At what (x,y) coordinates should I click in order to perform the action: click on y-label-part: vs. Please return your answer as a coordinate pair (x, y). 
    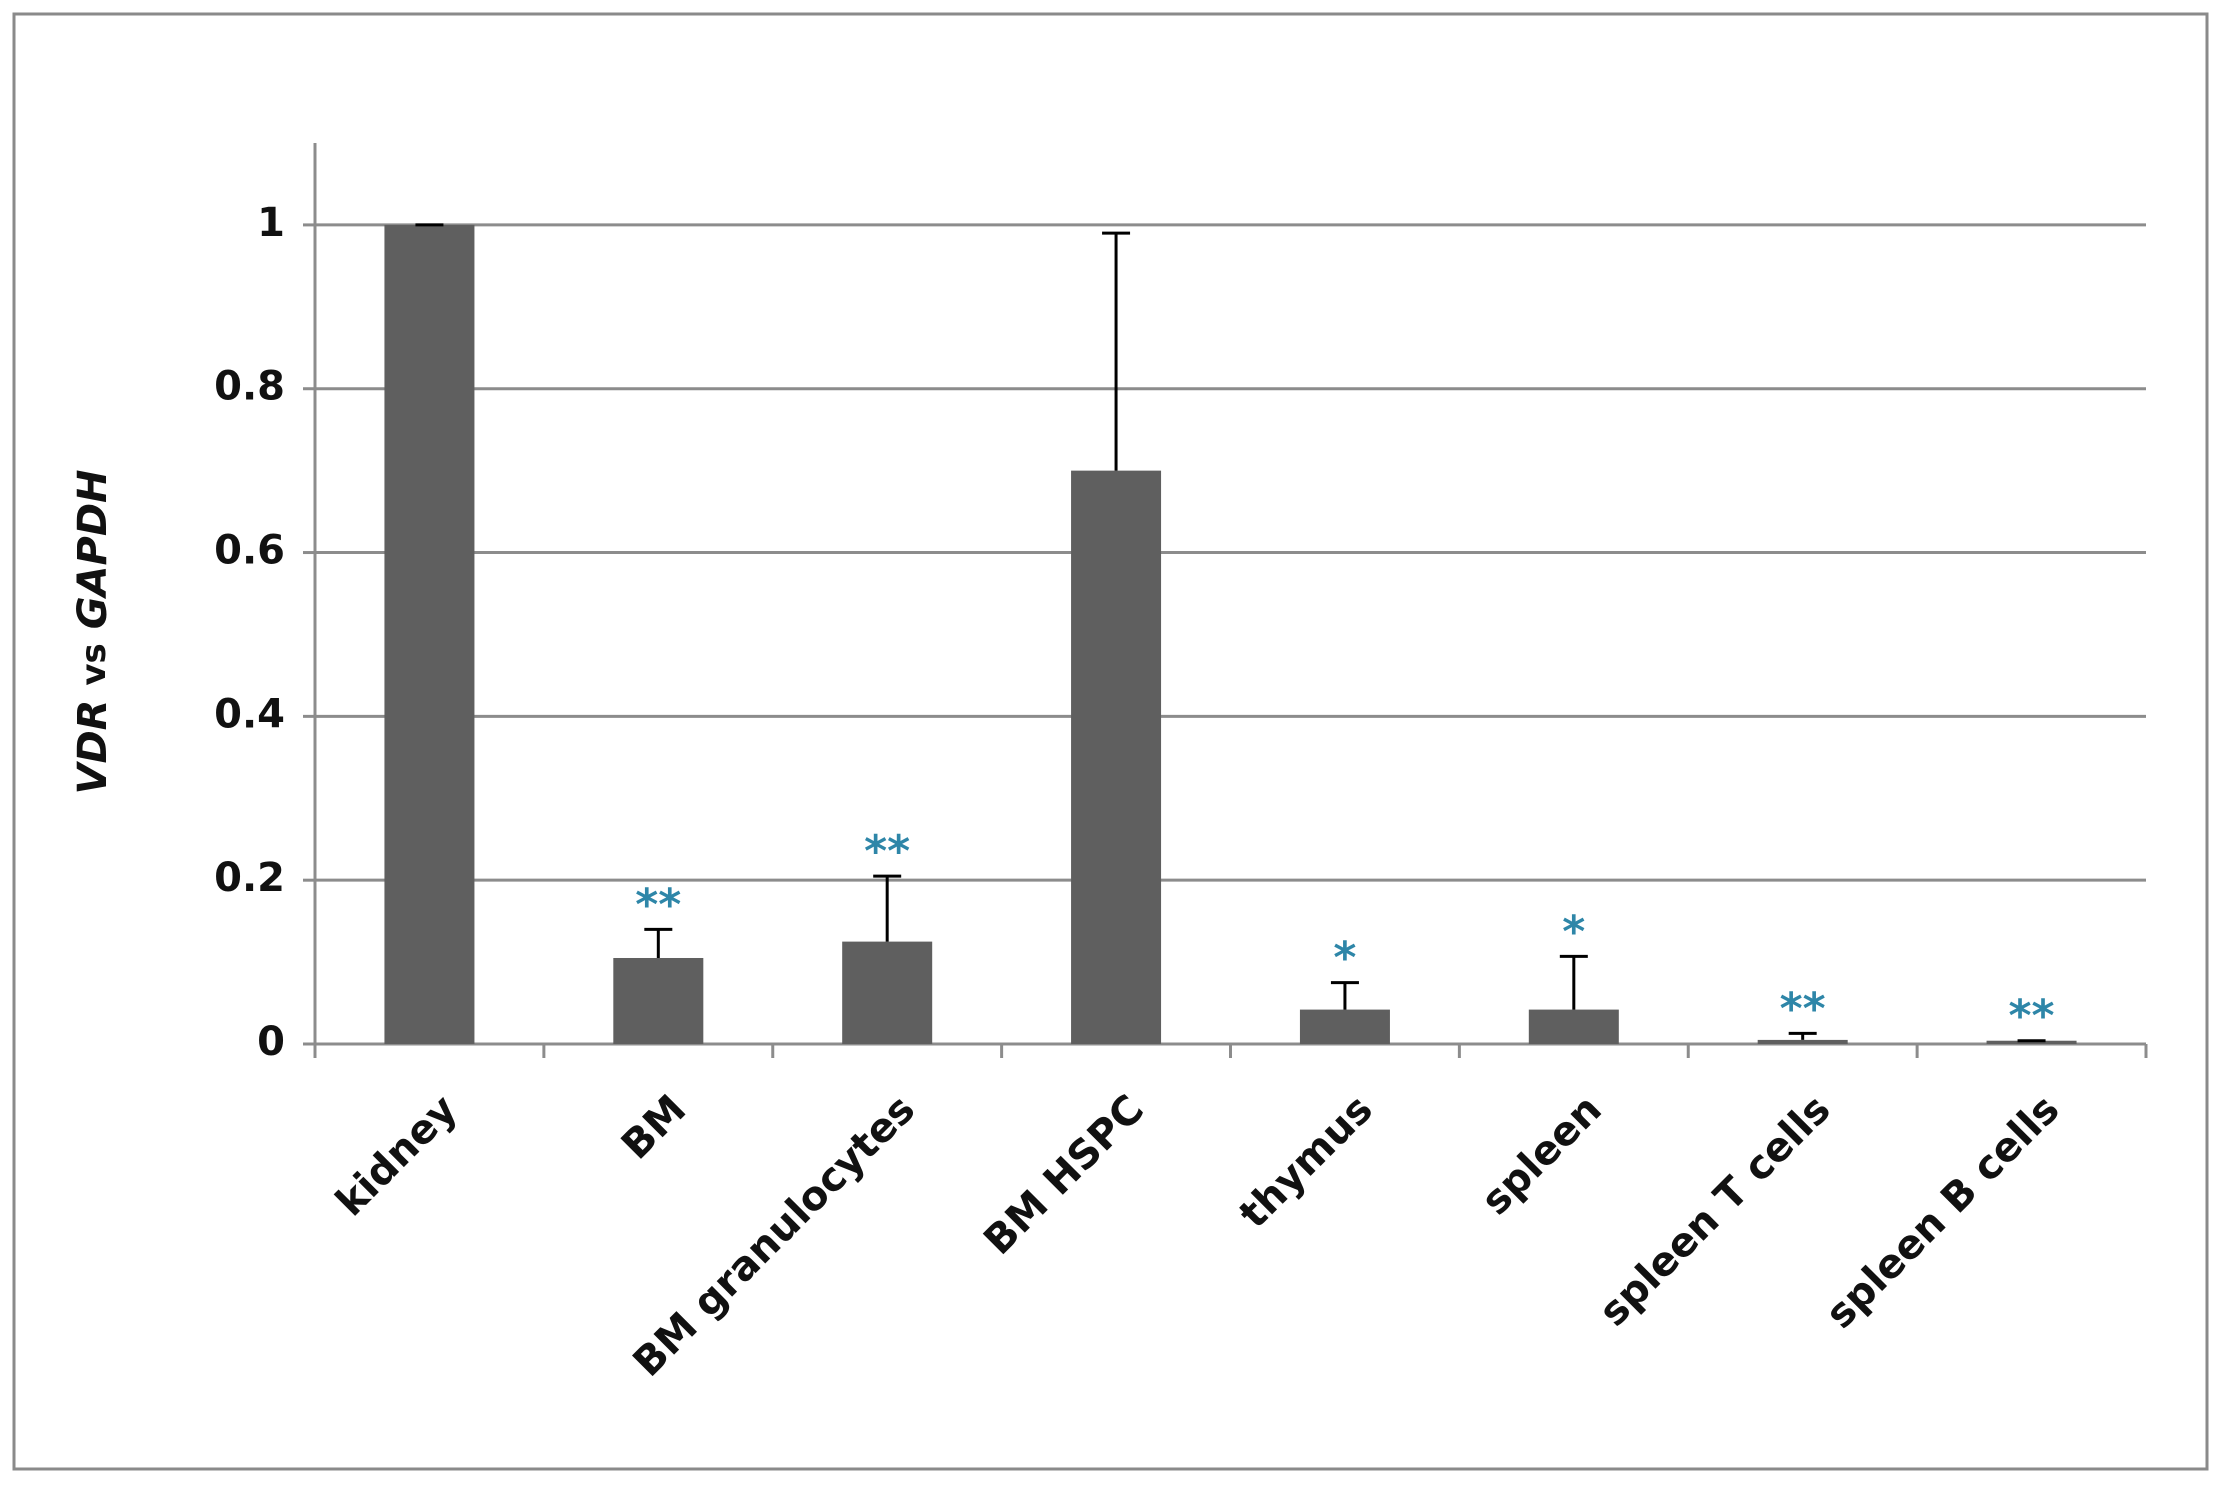
    Looking at the image, I should click on (94, 664).